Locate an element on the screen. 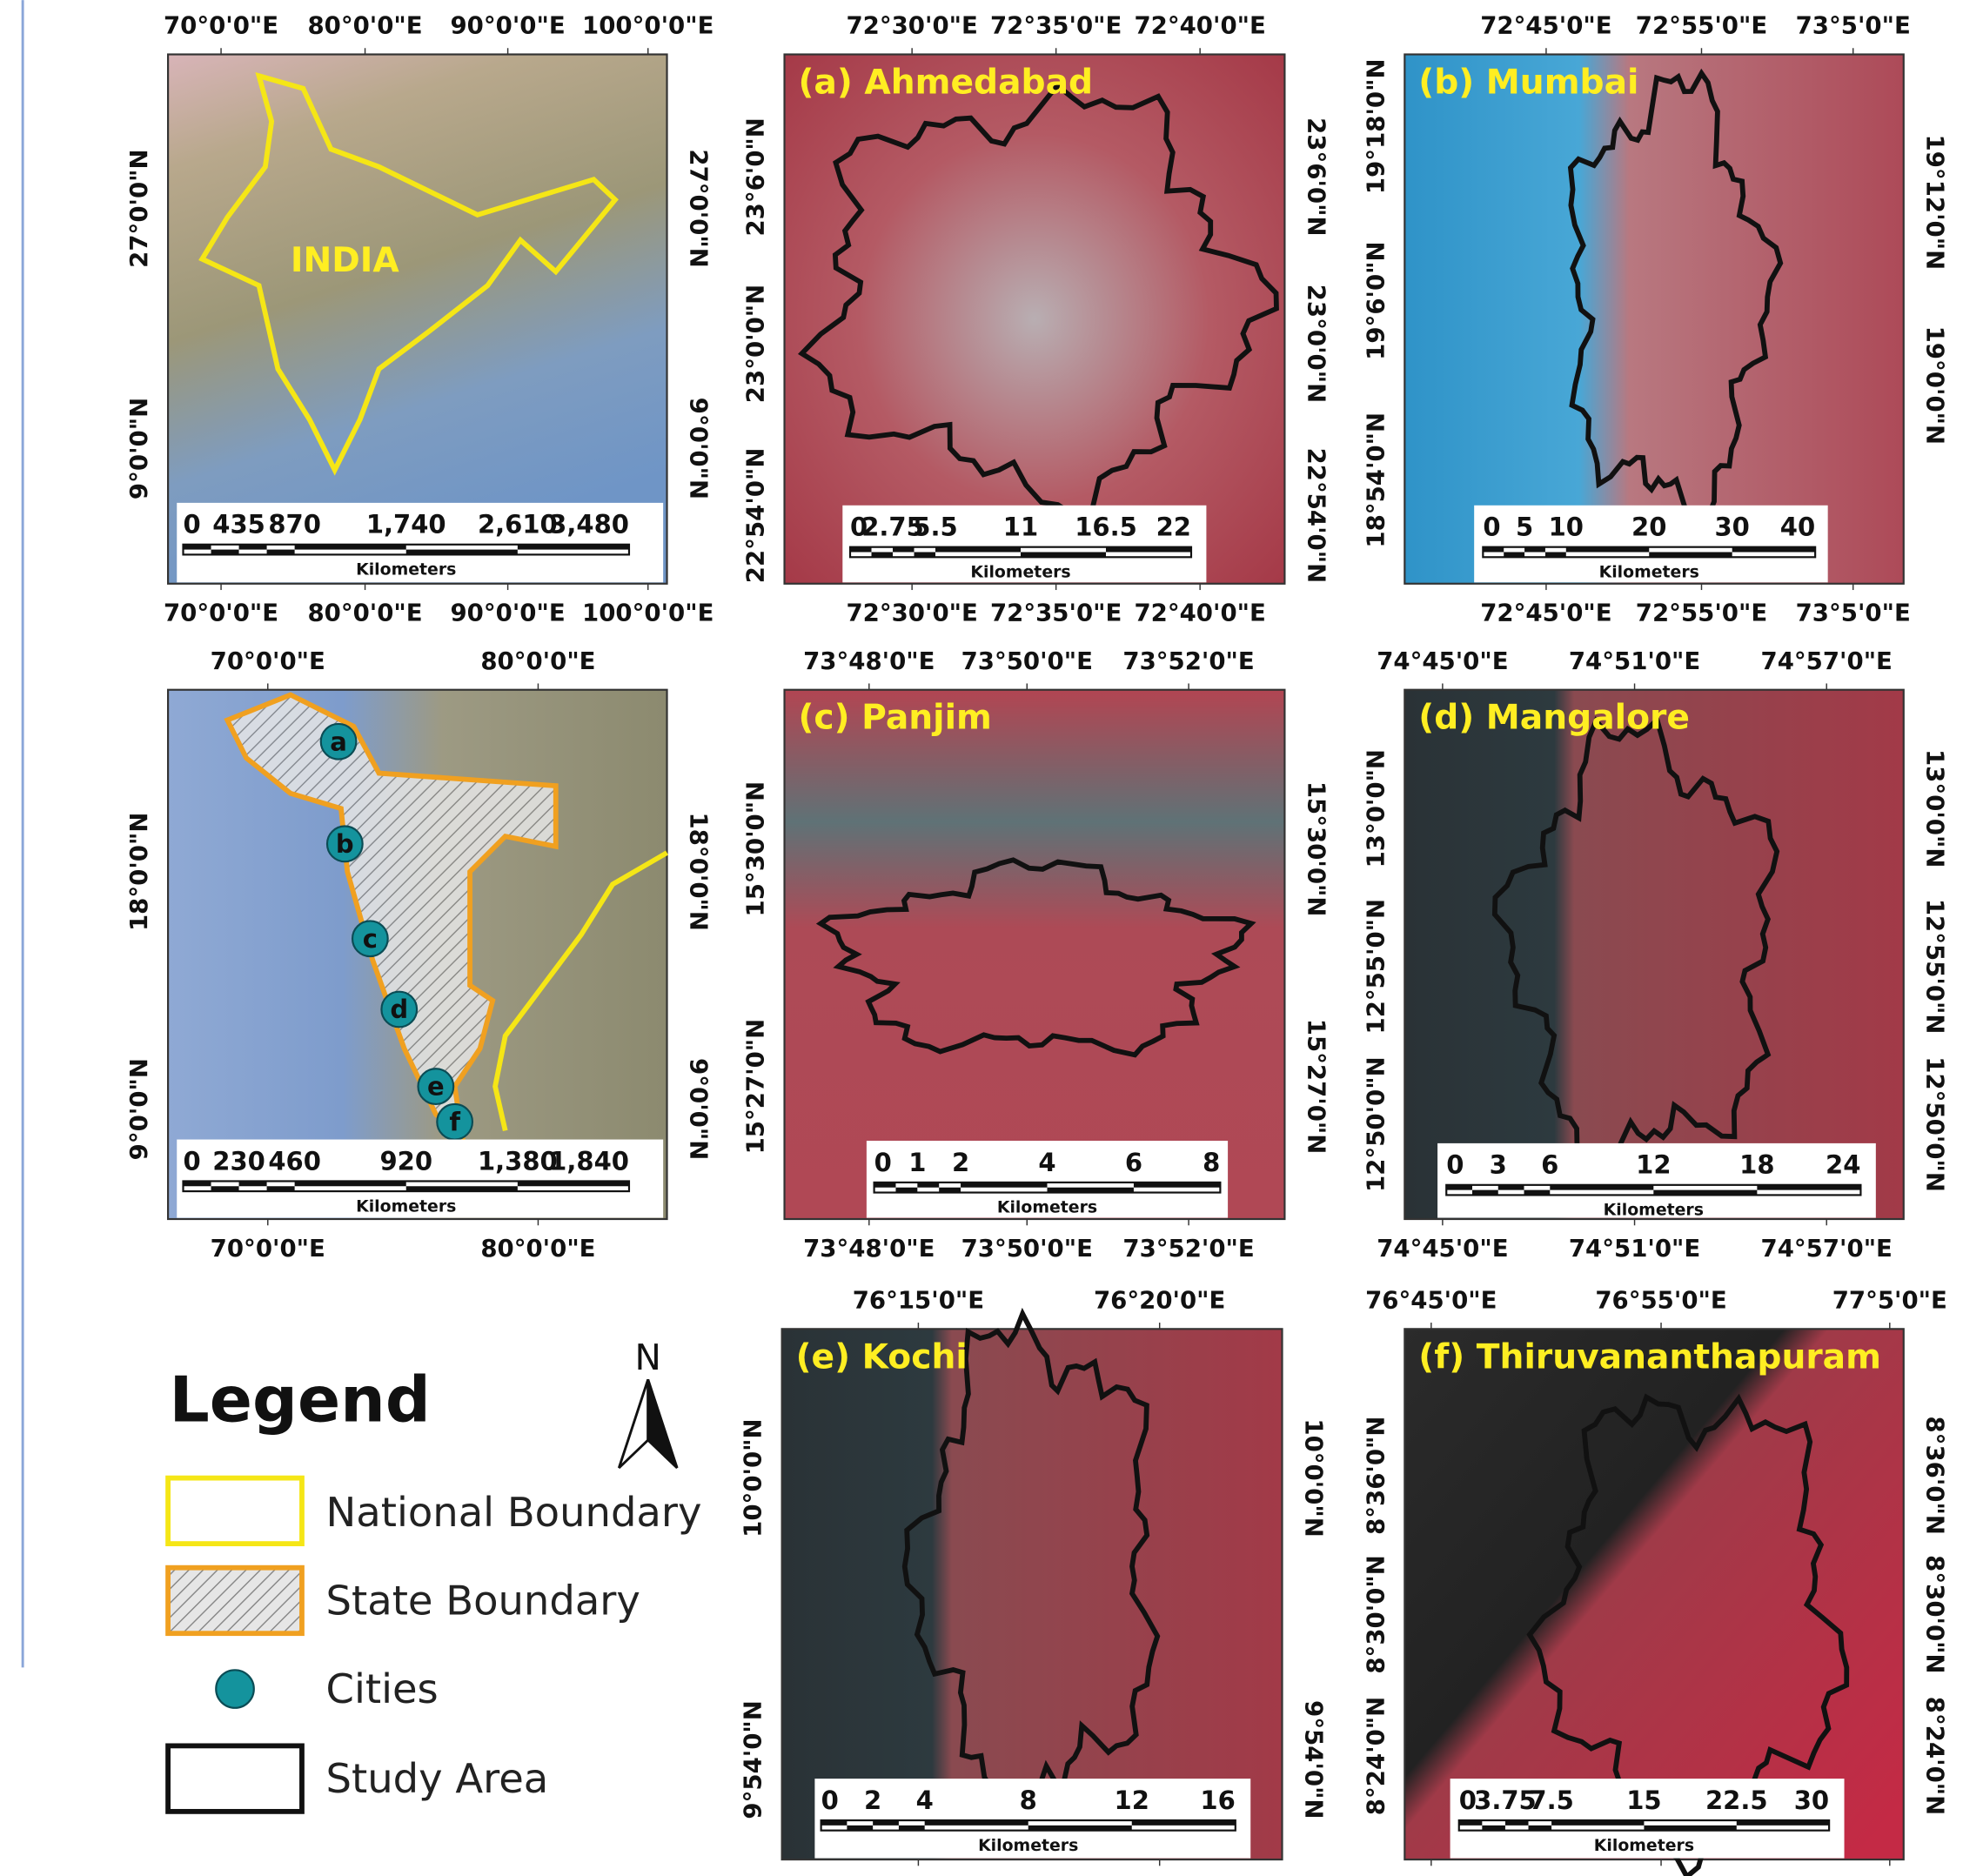 This screenshot has height=1876, width=1963. legend-item: Cities is located at coordinates (382, 1688).